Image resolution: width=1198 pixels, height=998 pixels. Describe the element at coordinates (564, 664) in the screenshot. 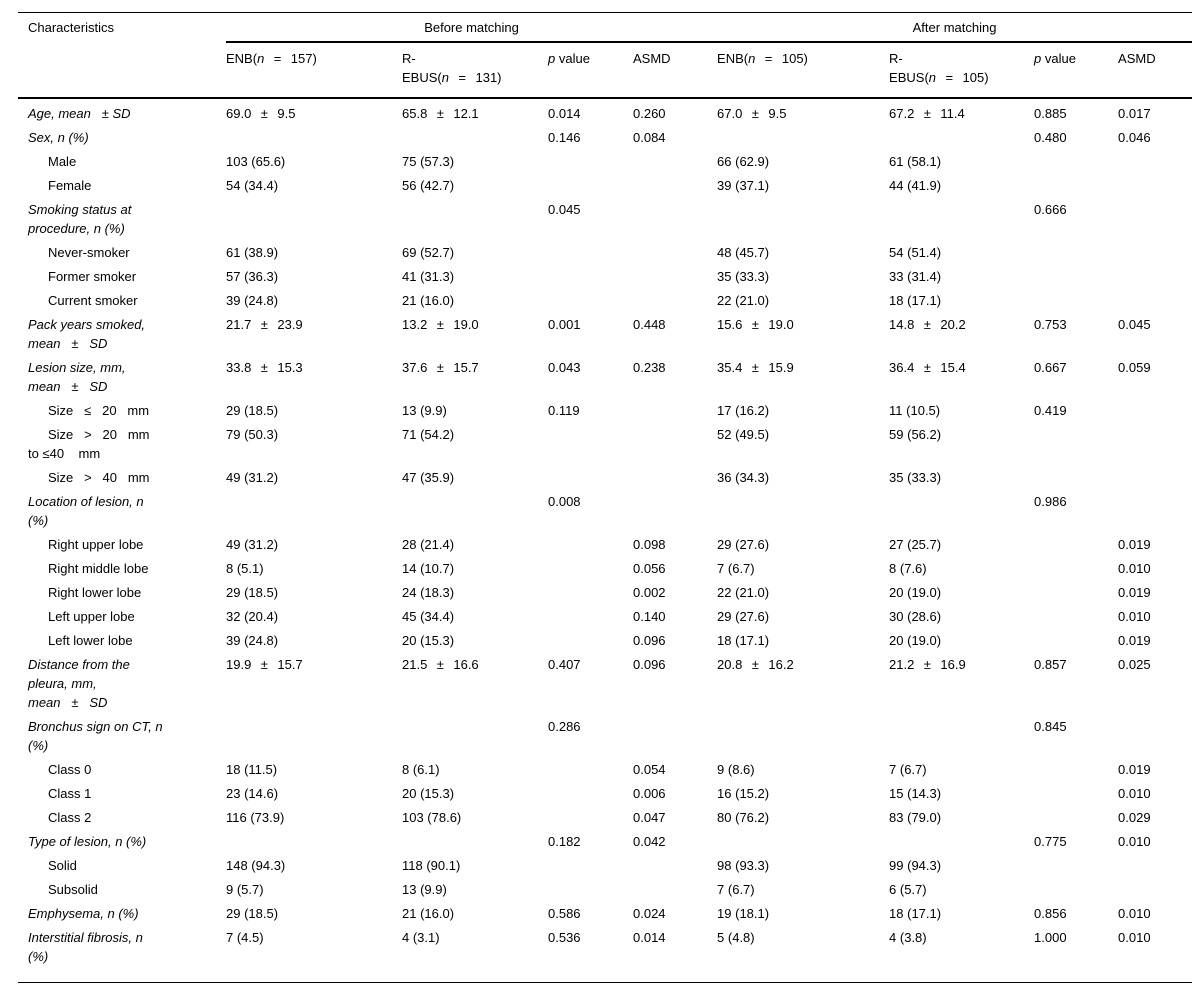

I see `table-cell: 0.407` at that location.